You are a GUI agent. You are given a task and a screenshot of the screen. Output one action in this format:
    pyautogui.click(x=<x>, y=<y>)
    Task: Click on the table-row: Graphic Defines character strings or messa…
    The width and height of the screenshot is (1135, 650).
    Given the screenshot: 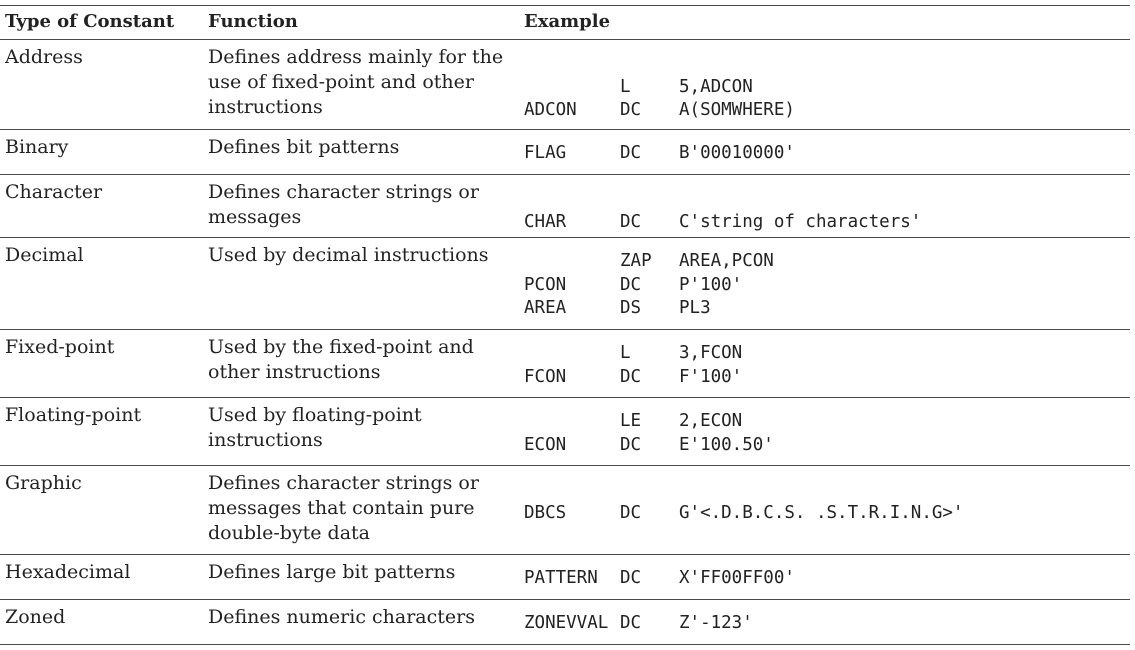 What is the action you would take?
    pyautogui.click(x=565, y=510)
    